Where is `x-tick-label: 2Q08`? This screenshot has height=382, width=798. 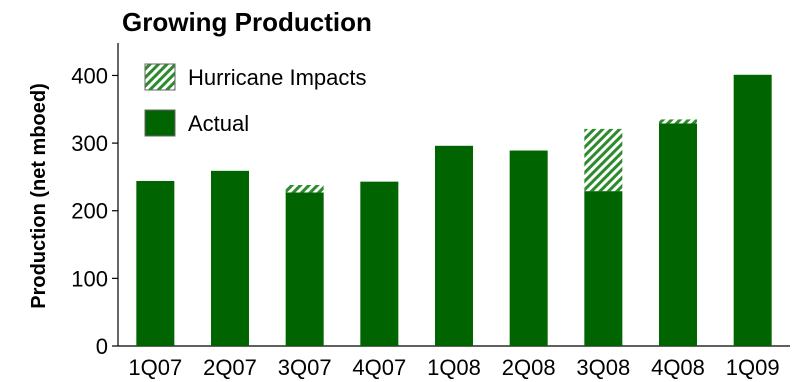 x-tick-label: 2Q08 is located at coordinates (529, 367).